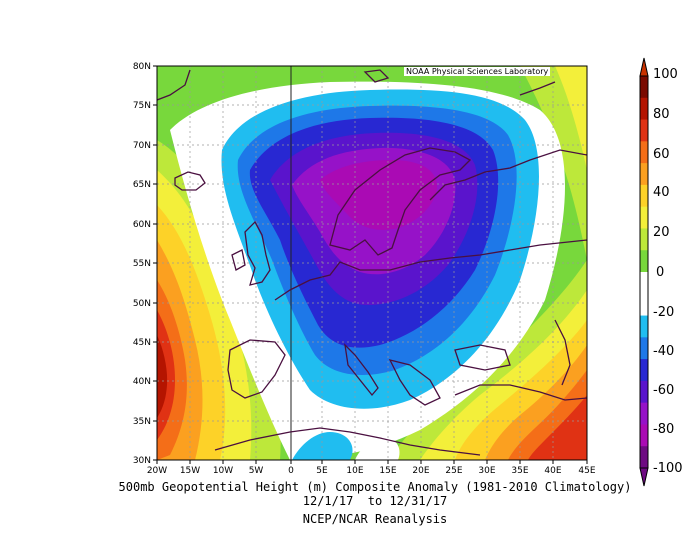 The image size is (700, 542). I want to click on lon-tick: 15E, so click(387, 471).